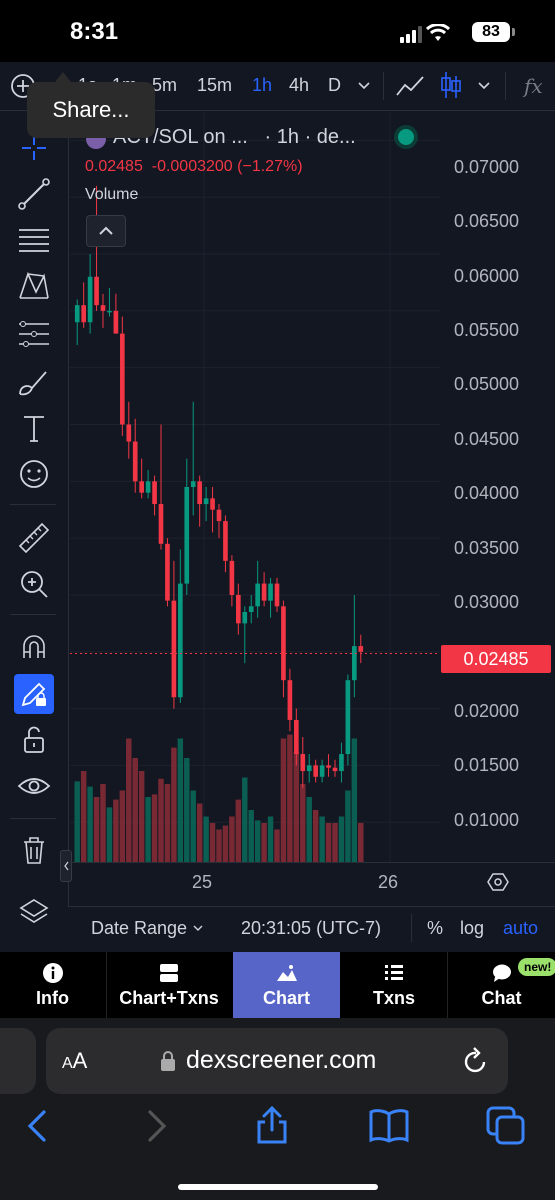  Describe the element at coordinates (106, 231) in the screenshot. I see `collapse-legend-button` at that location.